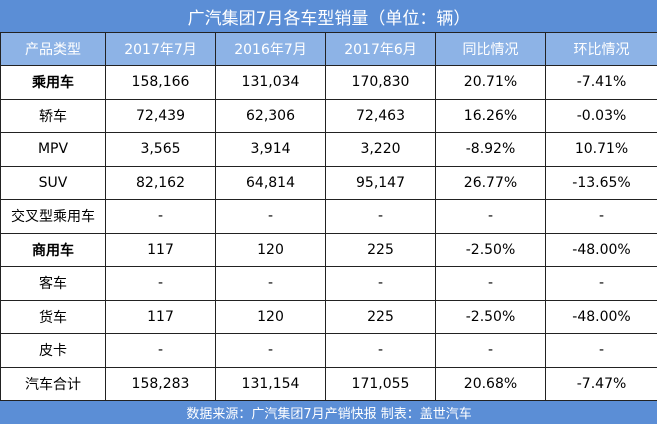  Describe the element at coordinates (601, 183) in the screenshot. I see `data-cell: -13.65%` at that location.